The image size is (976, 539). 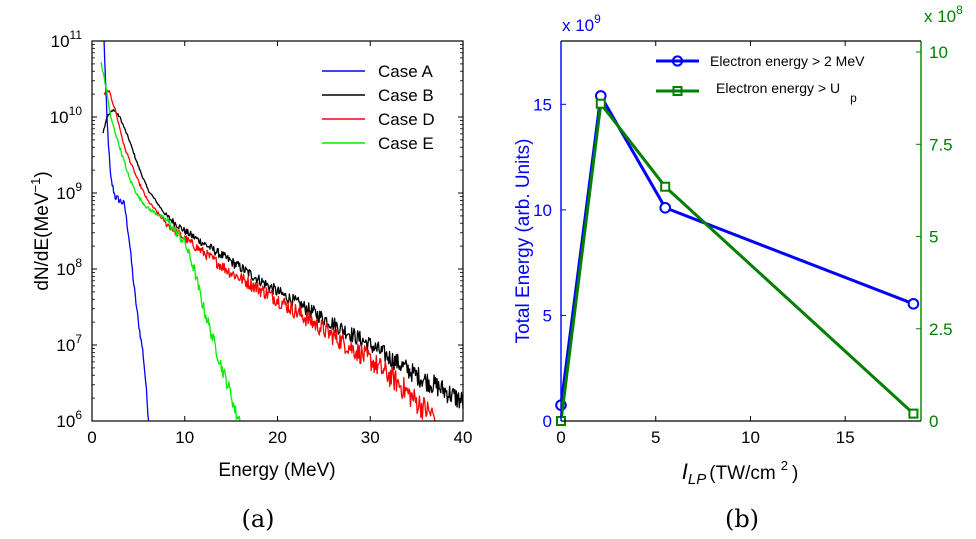 I want to click on panel-b-left-tick-label: 5, so click(x=547, y=315).